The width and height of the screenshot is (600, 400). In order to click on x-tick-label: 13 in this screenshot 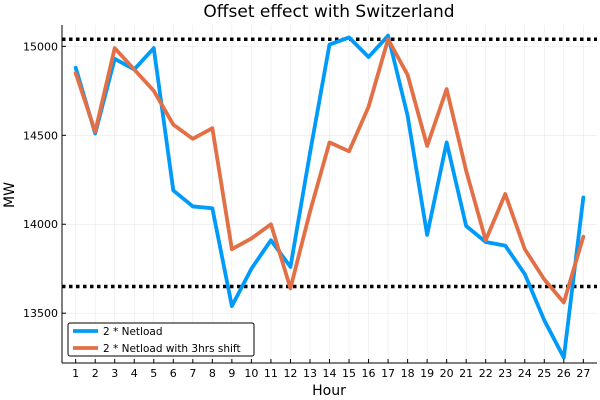, I will do `click(310, 373)`.